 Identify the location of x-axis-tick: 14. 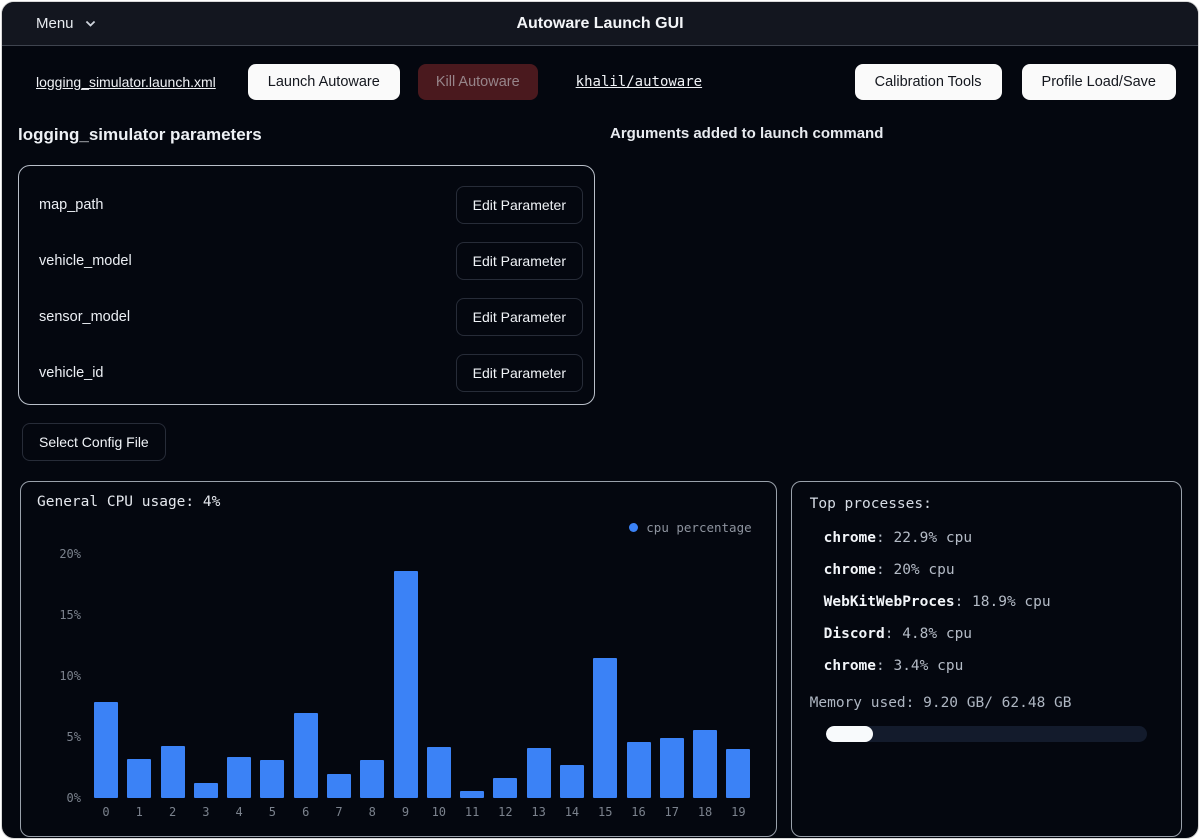
(572, 812).